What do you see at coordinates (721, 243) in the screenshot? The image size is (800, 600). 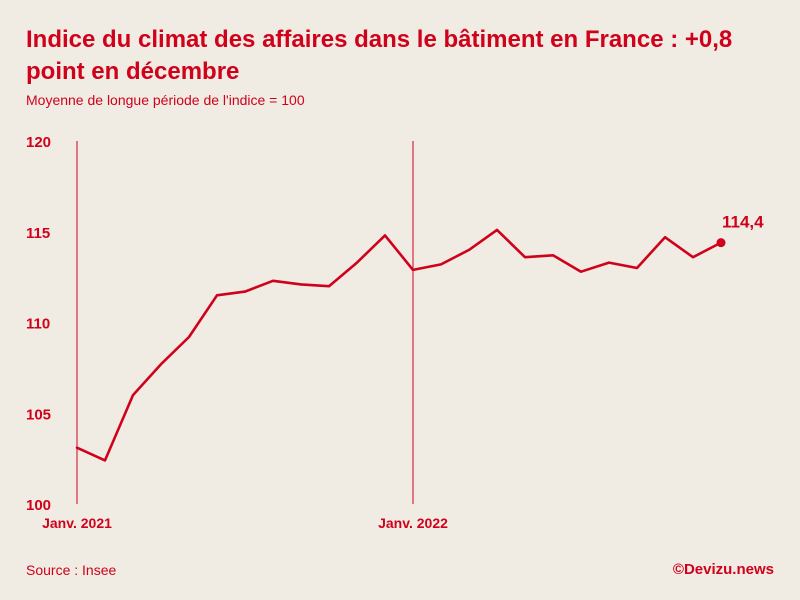 I see `last-value-marker` at bounding box center [721, 243].